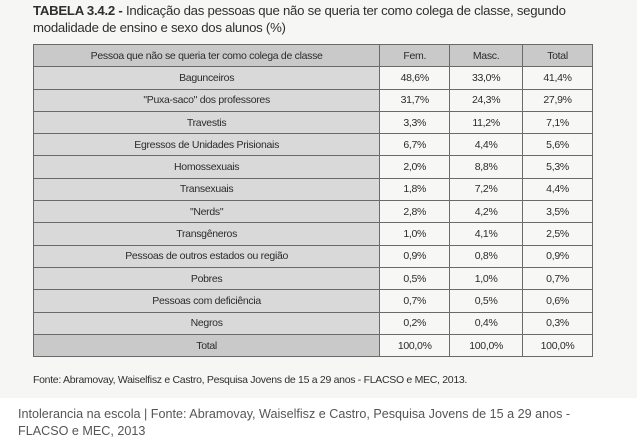 The width and height of the screenshot is (637, 446). Describe the element at coordinates (557, 256) in the screenshot. I see `total-cell: 0,9%` at that location.